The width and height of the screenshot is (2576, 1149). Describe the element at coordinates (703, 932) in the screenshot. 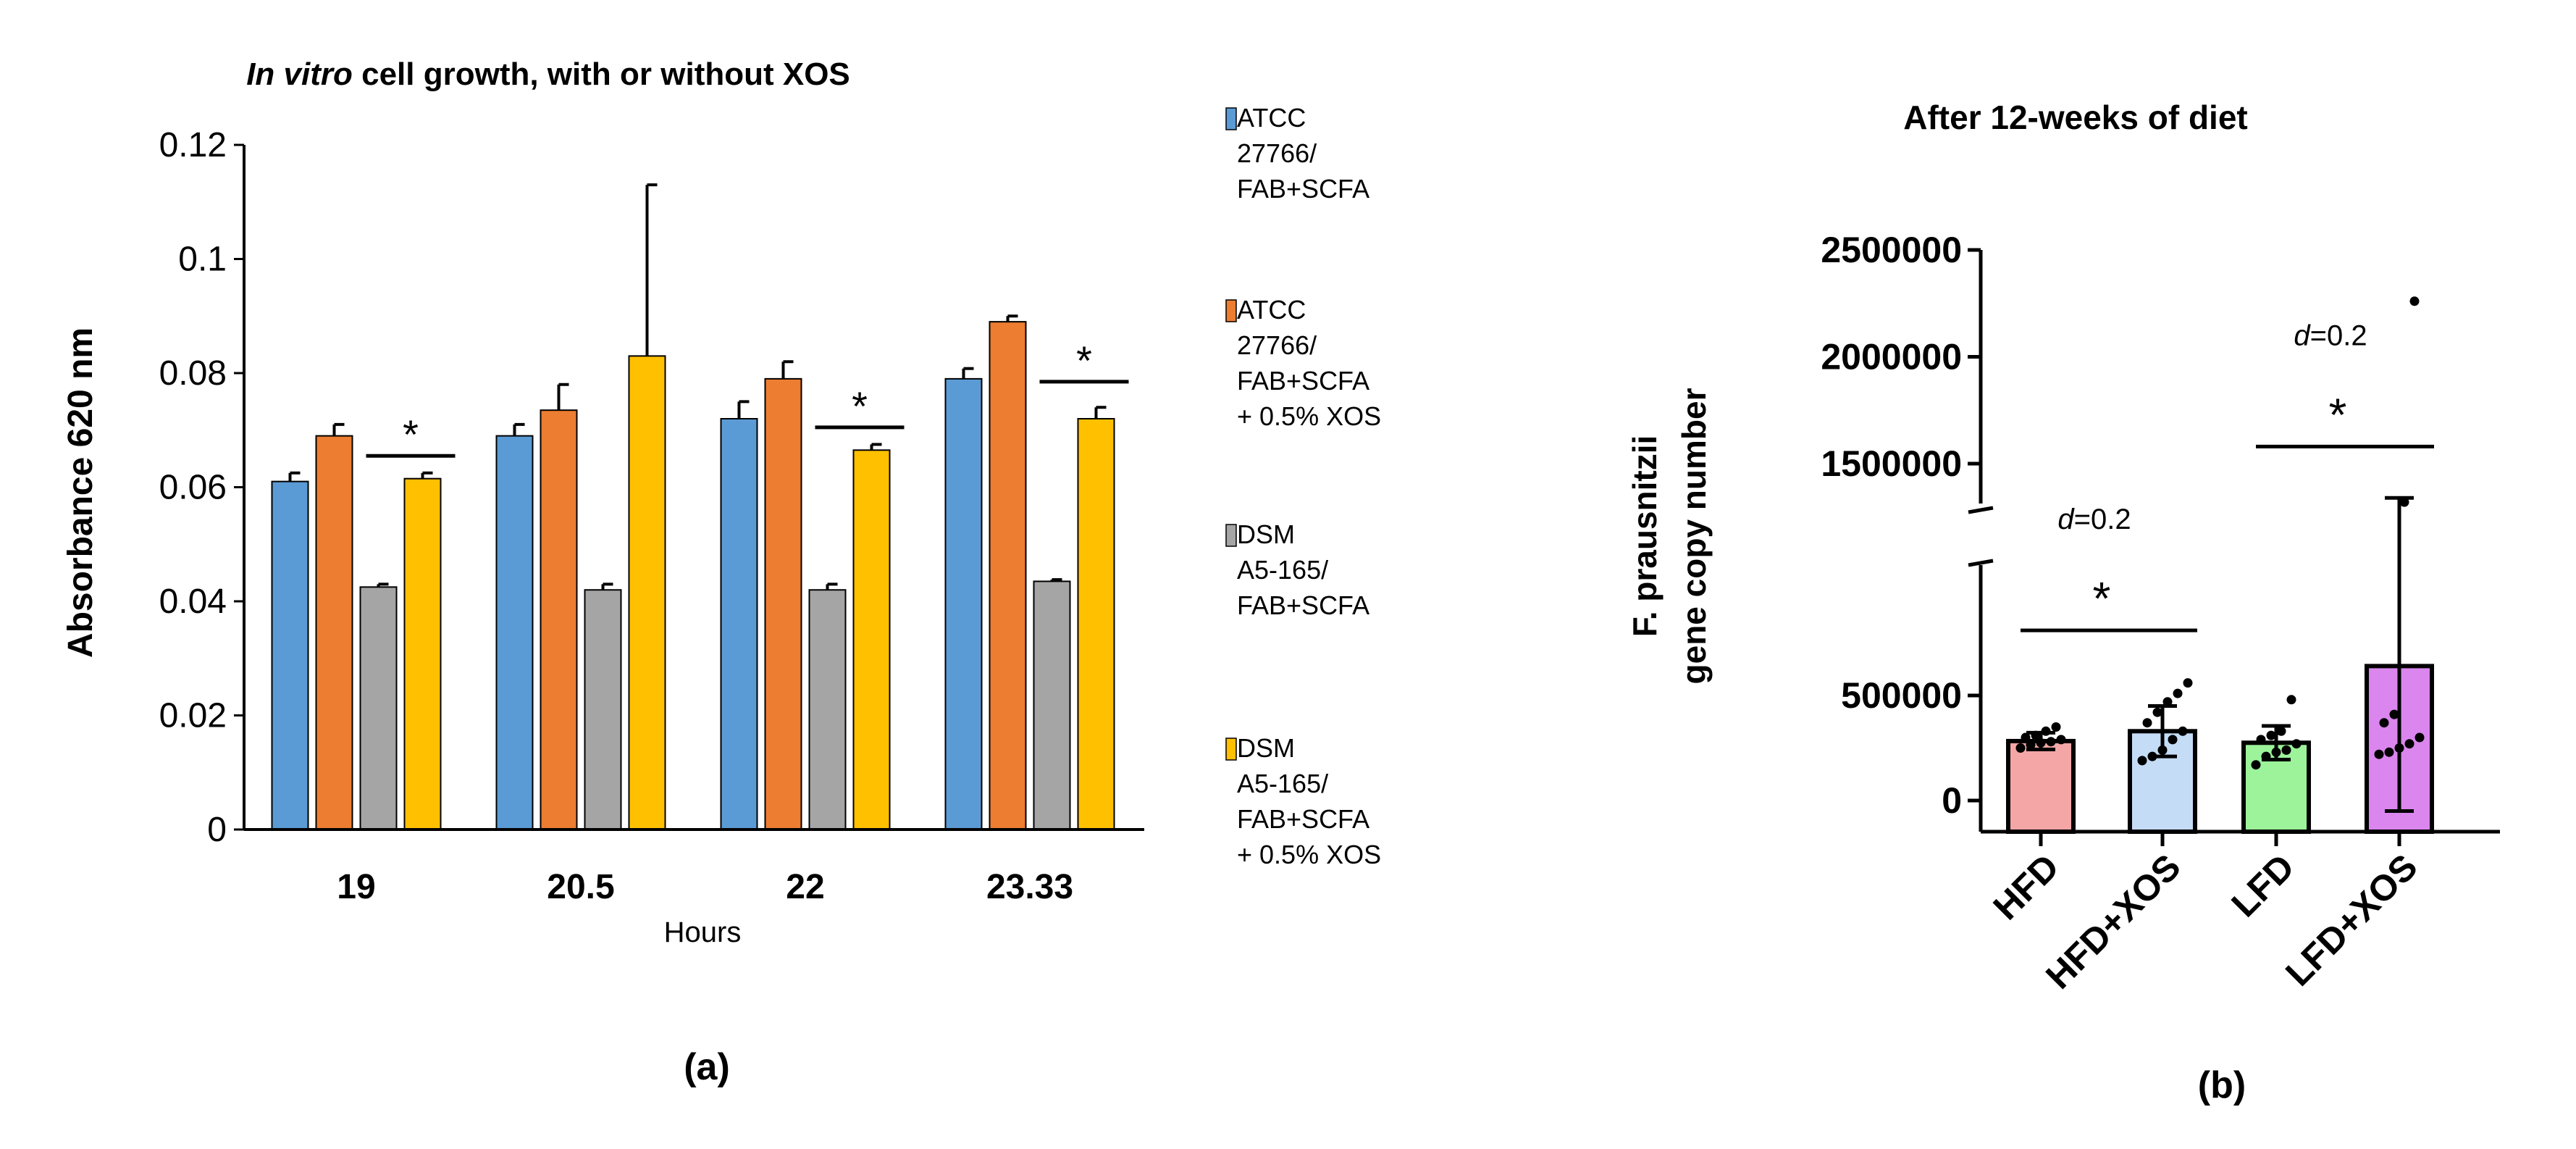

I see `chart-a-x-axis-label: Hours` at that location.